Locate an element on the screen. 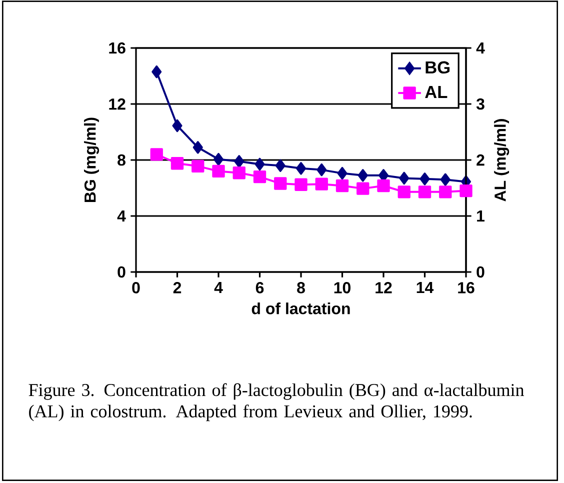 The height and width of the screenshot is (483, 564). y-tick-label: 16 is located at coordinates (117, 48).